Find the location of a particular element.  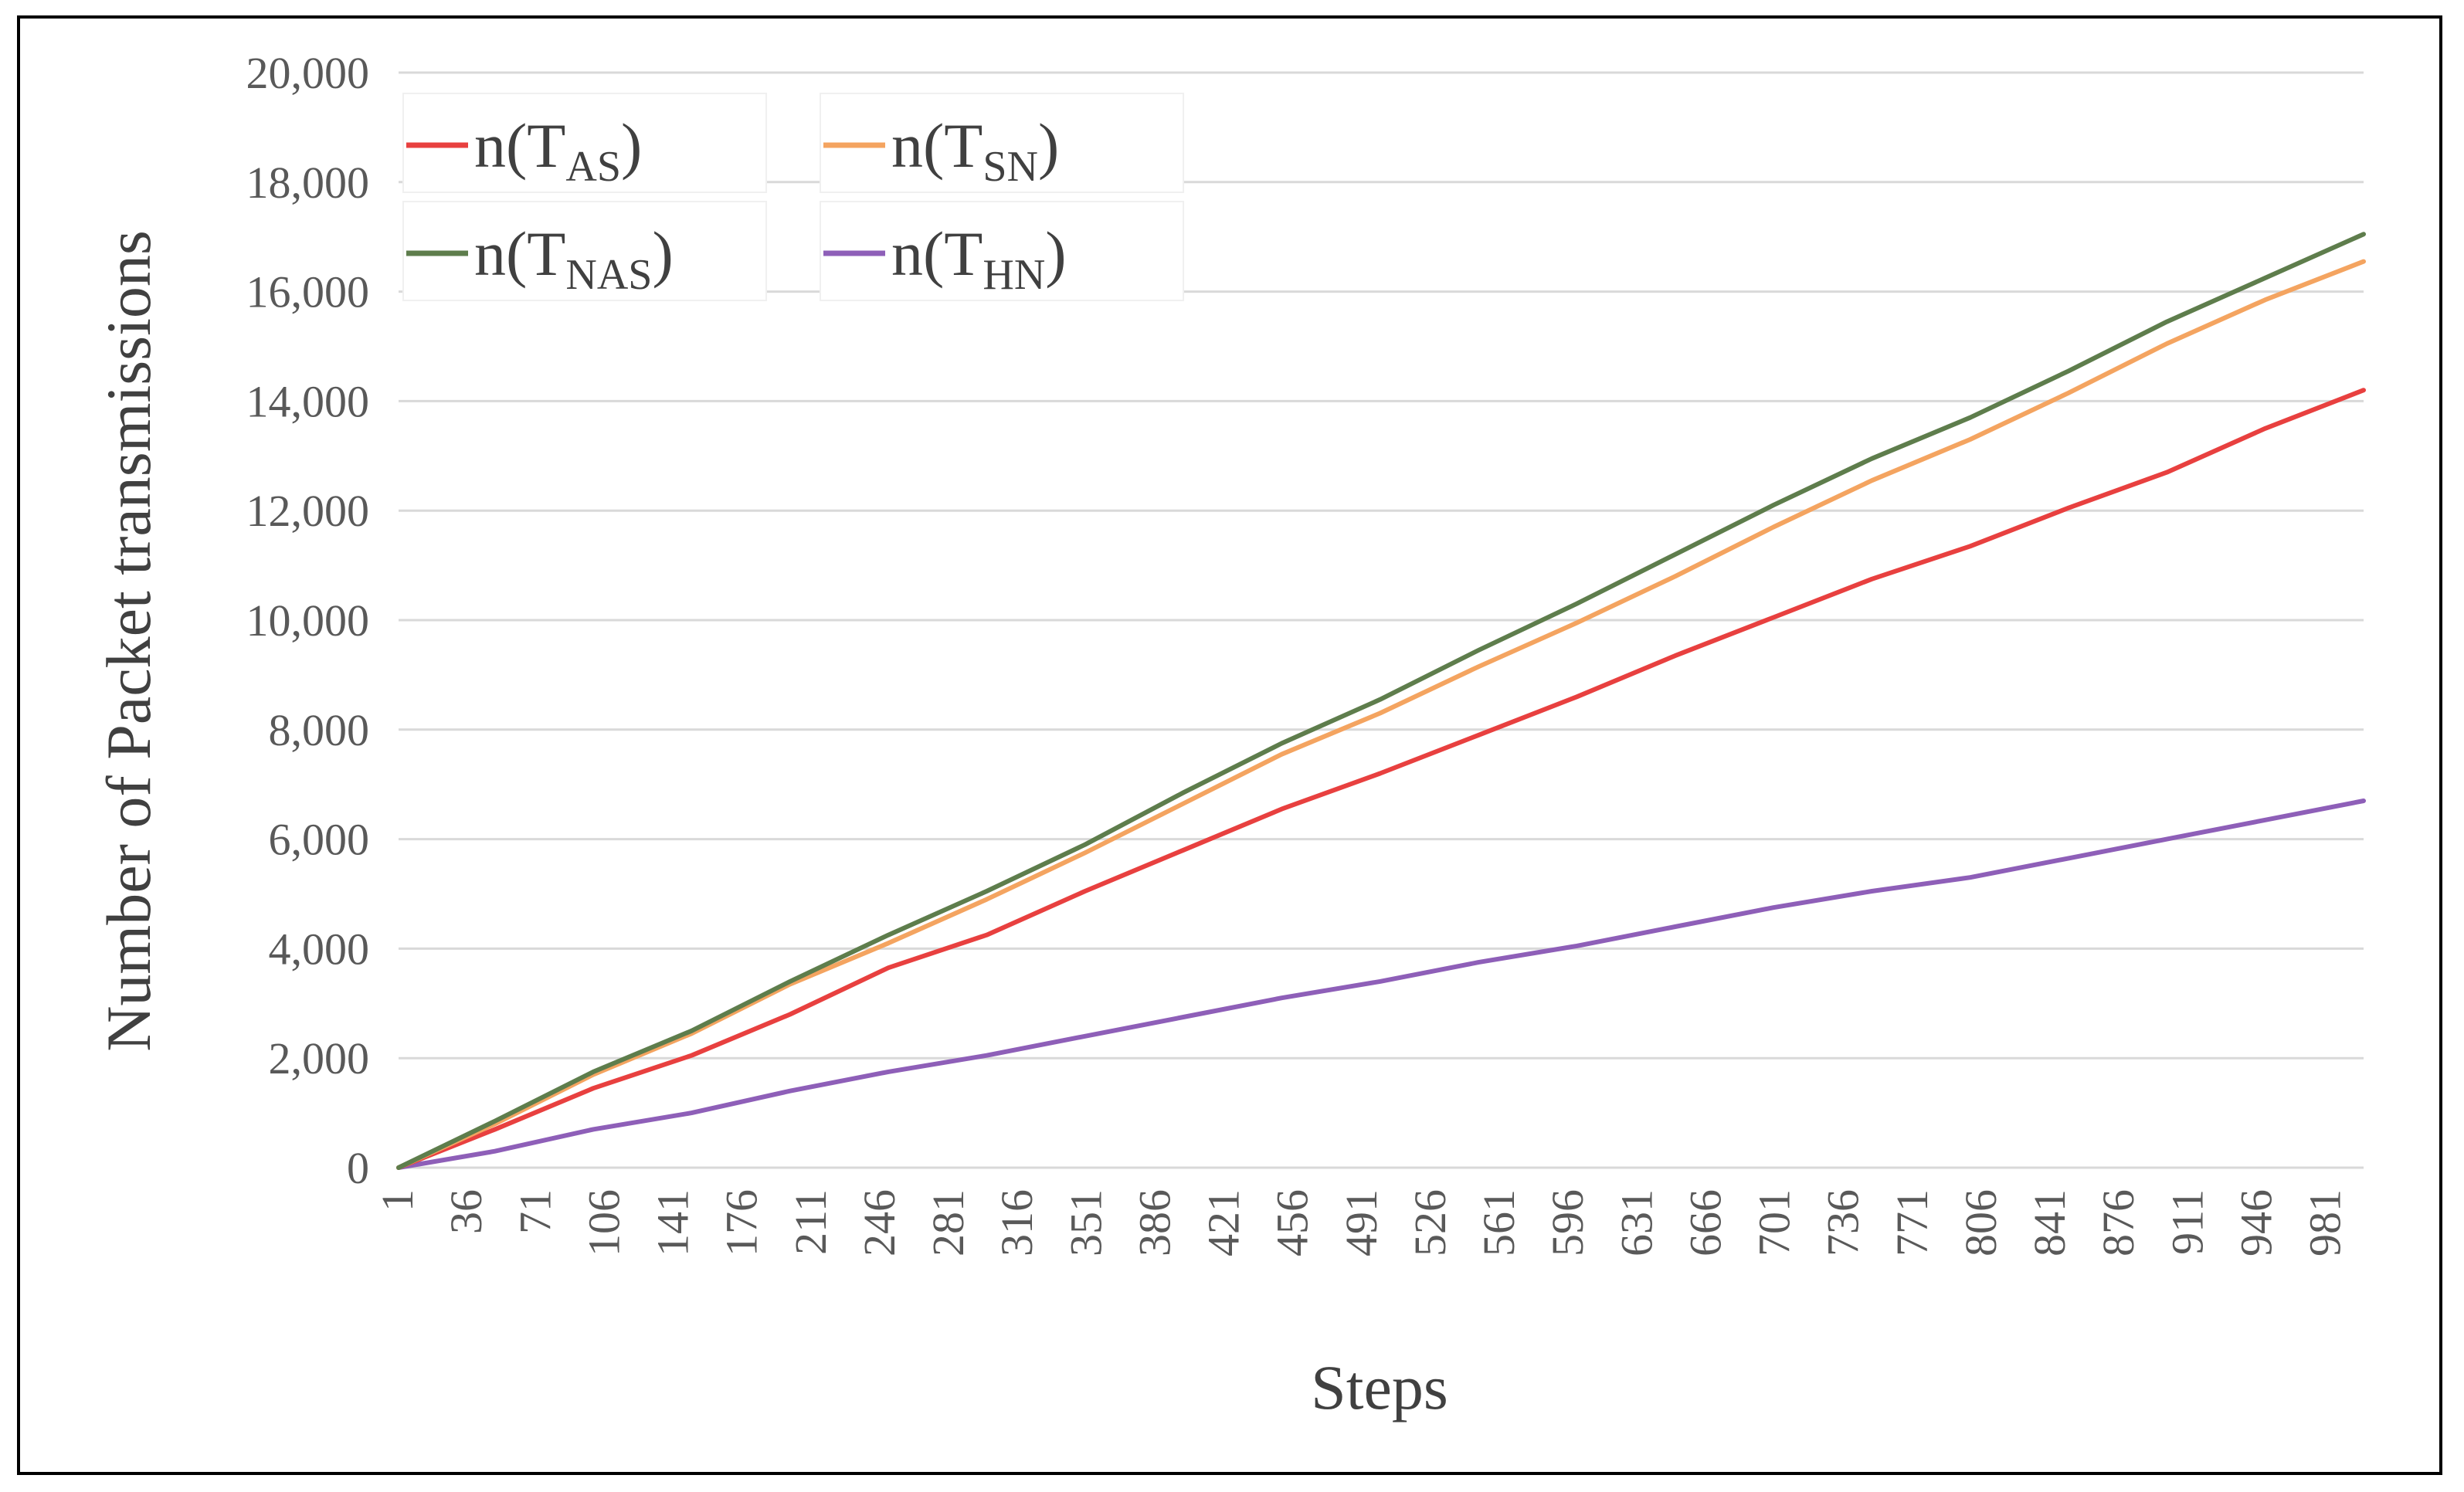

x-tick-label: 351 is located at coordinates (1086, 1223).